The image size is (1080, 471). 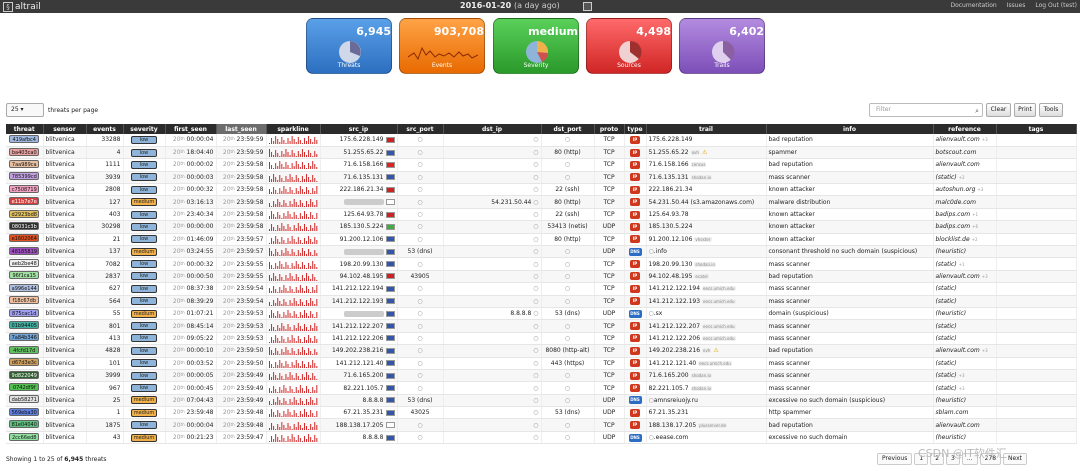 What do you see at coordinates (363, 413) in the screenshot?
I see `src-ip-value: 67.21.35.231` at bounding box center [363, 413].